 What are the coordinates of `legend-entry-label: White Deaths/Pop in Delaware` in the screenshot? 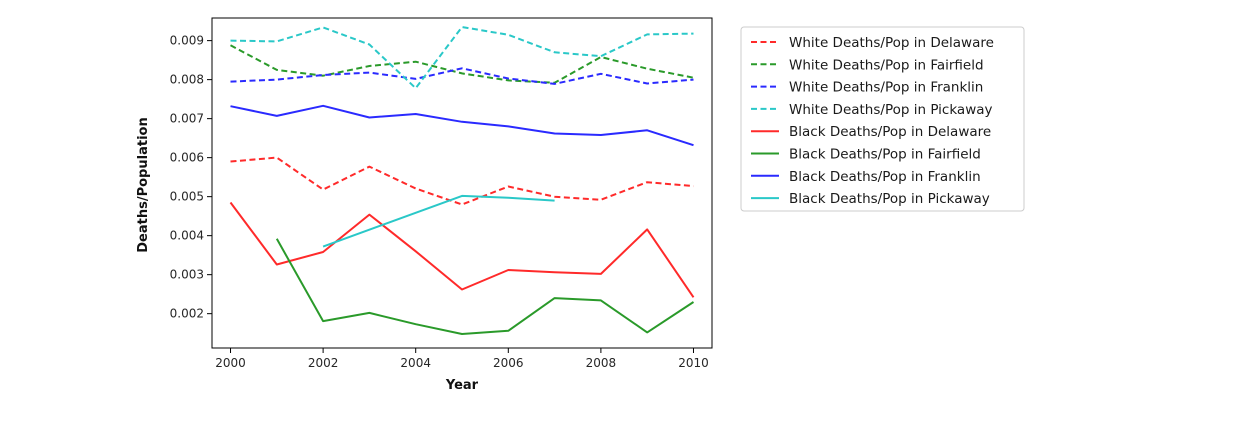 It's located at (891, 43).